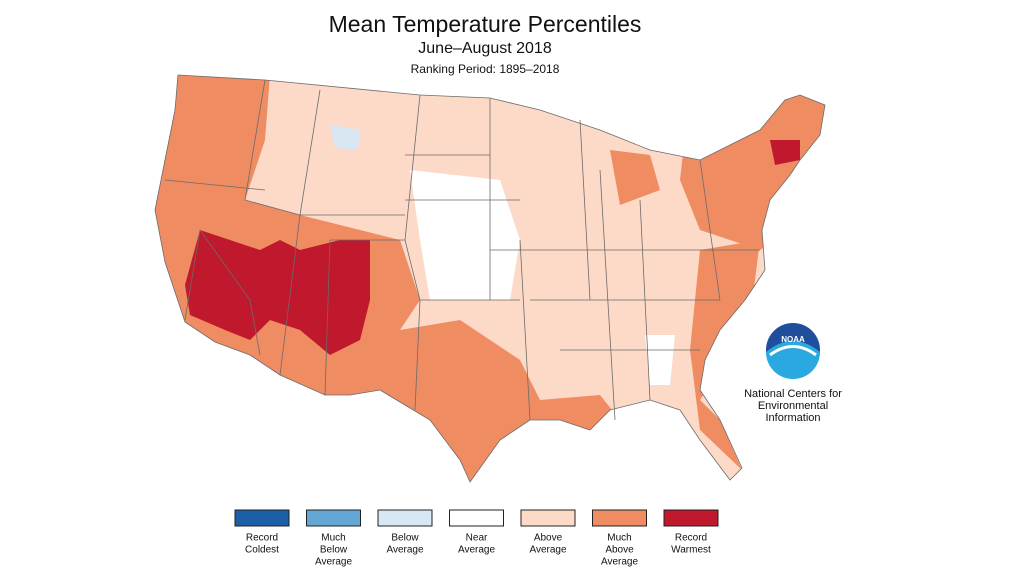 The height and width of the screenshot is (576, 1024). Describe the element at coordinates (485, 69) in the screenshot. I see `ranking-period: Ranking Period: 1895–2018` at that location.